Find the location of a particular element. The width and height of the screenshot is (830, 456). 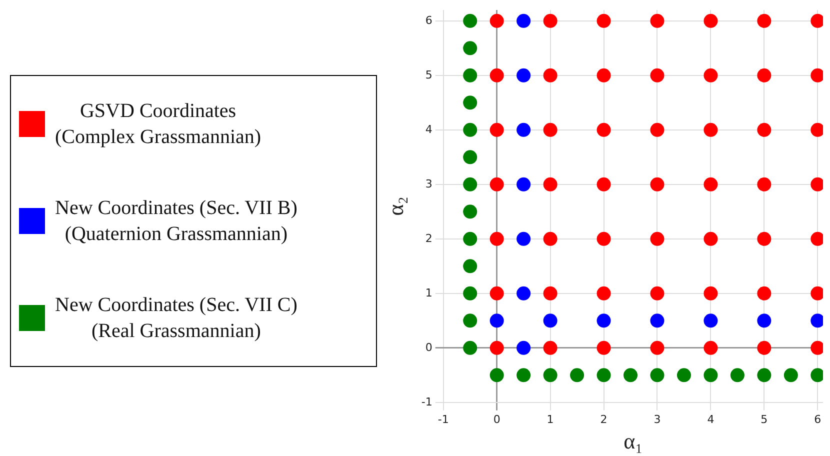

y-tick-label: 2 is located at coordinates (428, 238).